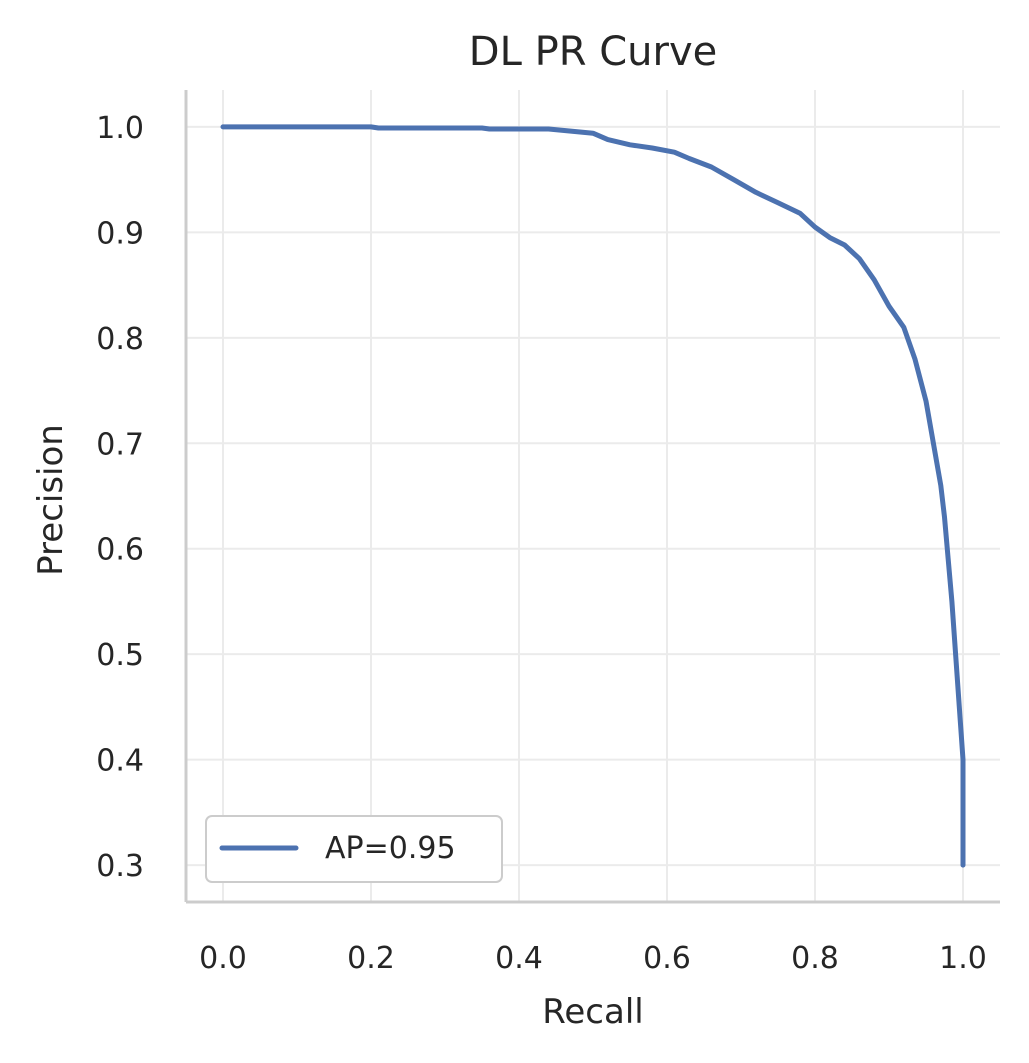  Describe the element at coordinates (963, 958) in the screenshot. I see `x-tick-label: 1.0` at that location.